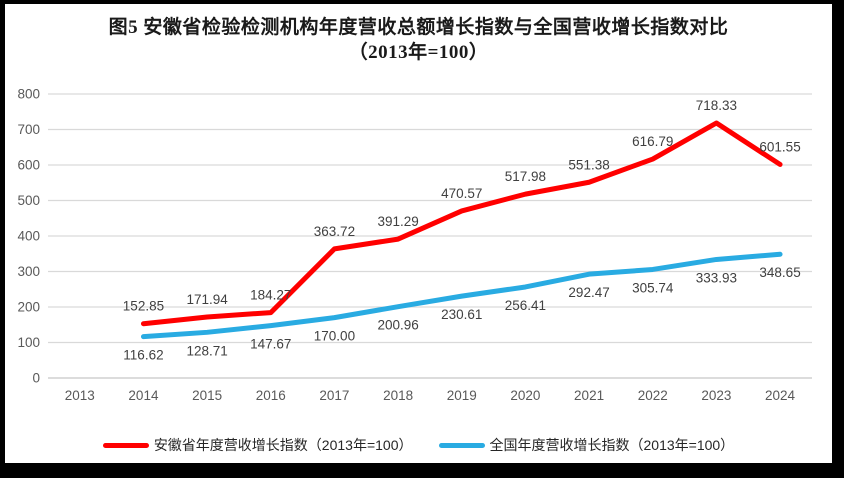 This screenshot has height=478, width=844. Describe the element at coordinates (125, 445) in the screenshot. I see `red-line-swatch-icon` at that location.